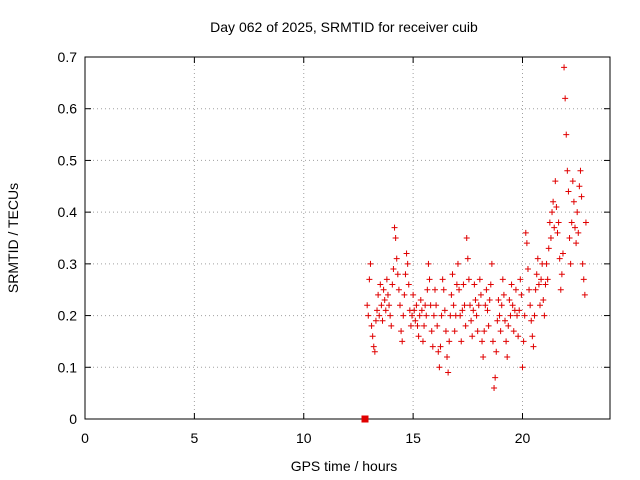 The width and height of the screenshot is (640, 480). What do you see at coordinates (68, 264) in the screenshot?
I see `y-tick-label: 0.3` at bounding box center [68, 264].